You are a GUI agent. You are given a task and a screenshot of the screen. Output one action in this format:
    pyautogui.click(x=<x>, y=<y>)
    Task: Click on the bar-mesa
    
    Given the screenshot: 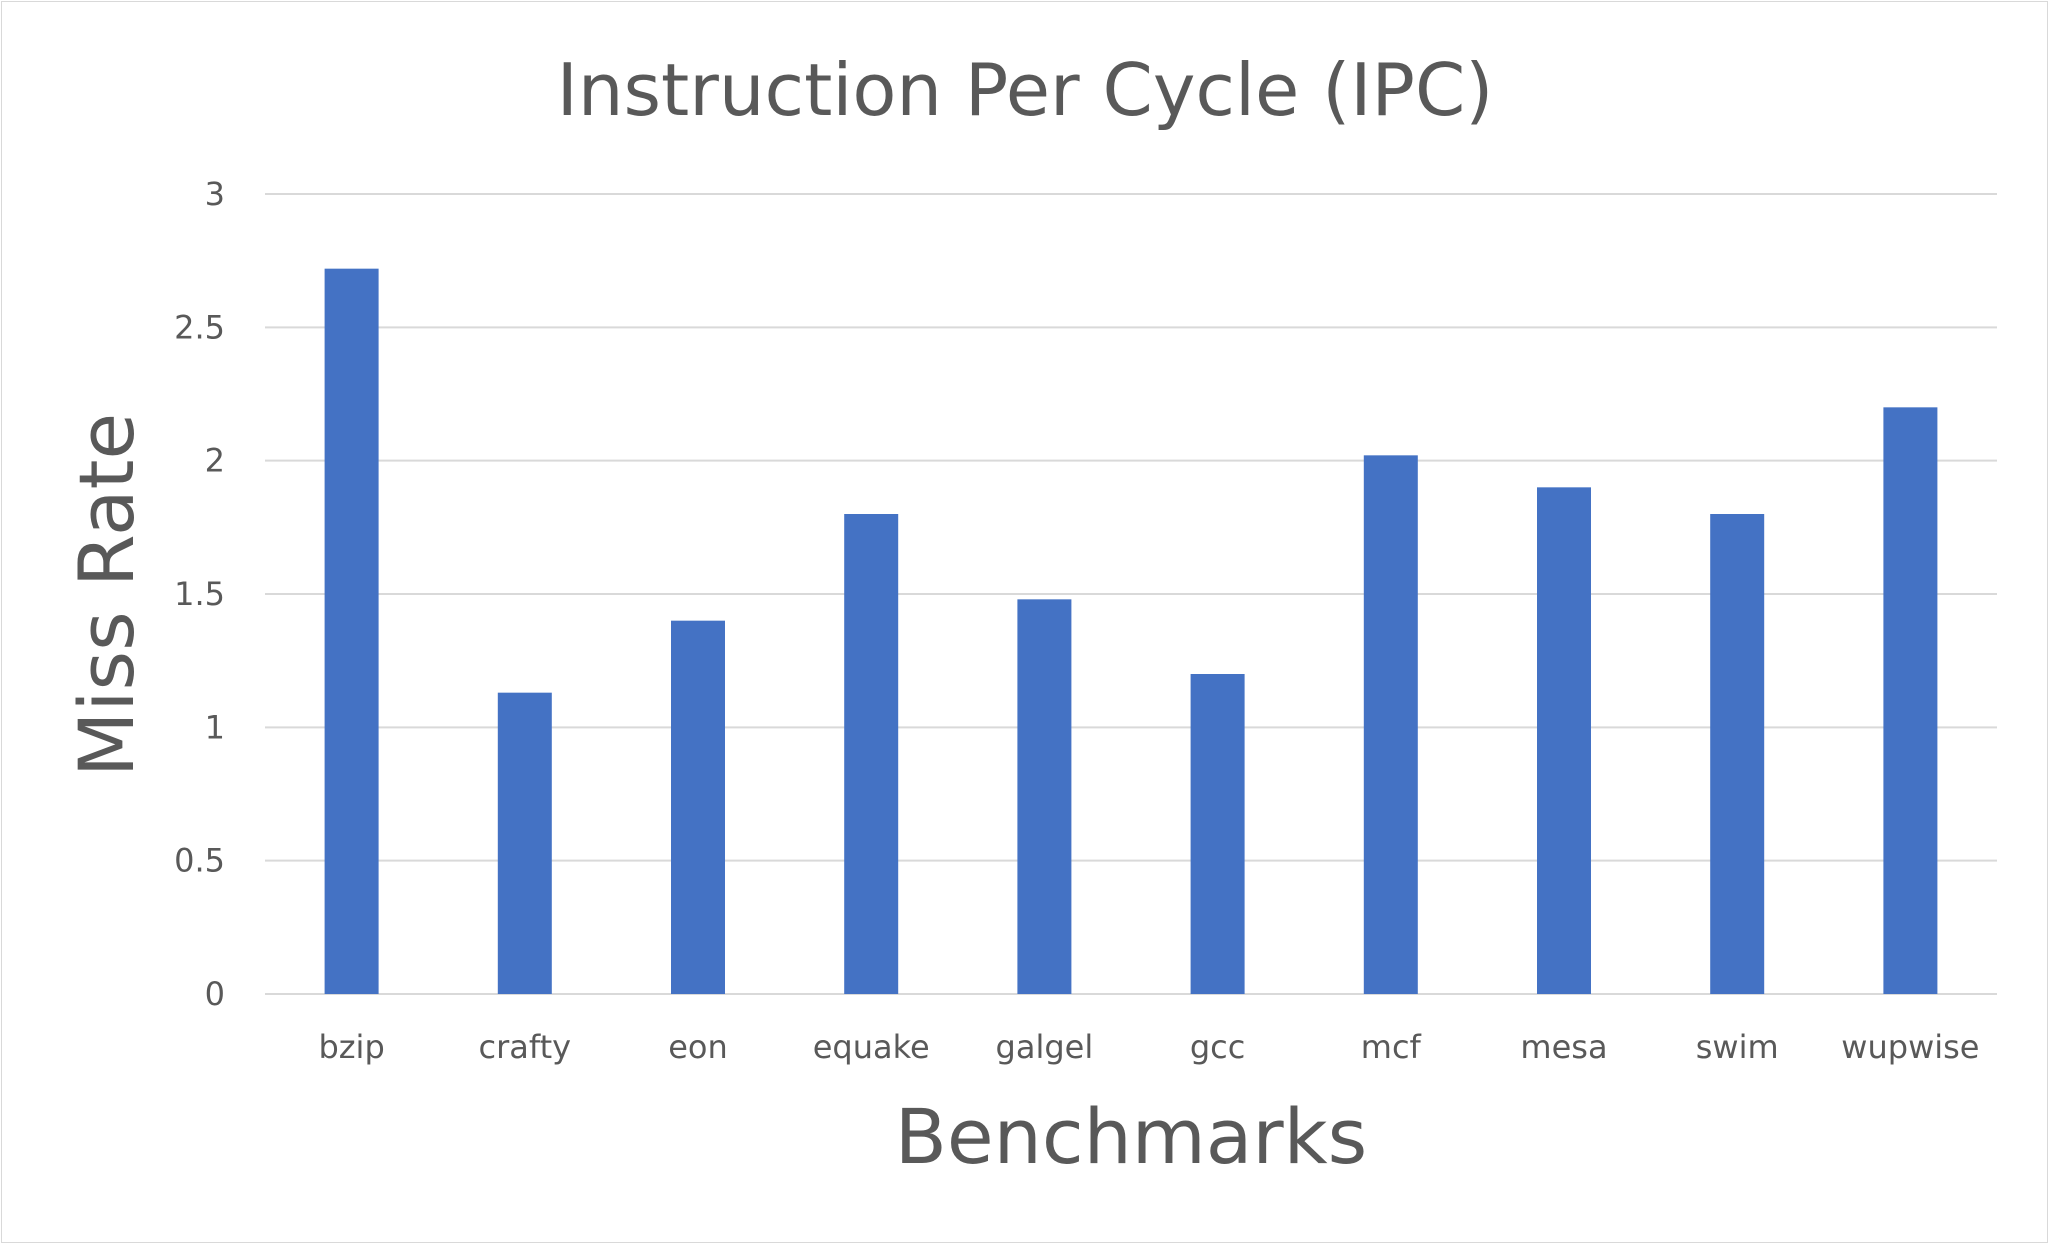 What is the action you would take?
    pyautogui.click(x=1564, y=740)
    